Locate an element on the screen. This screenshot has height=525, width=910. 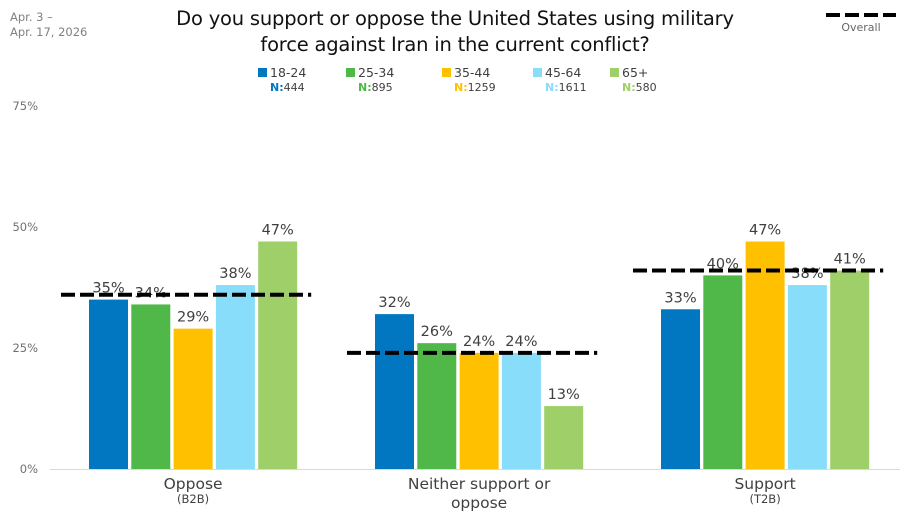
legend-sample-size-value: 580 is located at coordinates (646, 87).